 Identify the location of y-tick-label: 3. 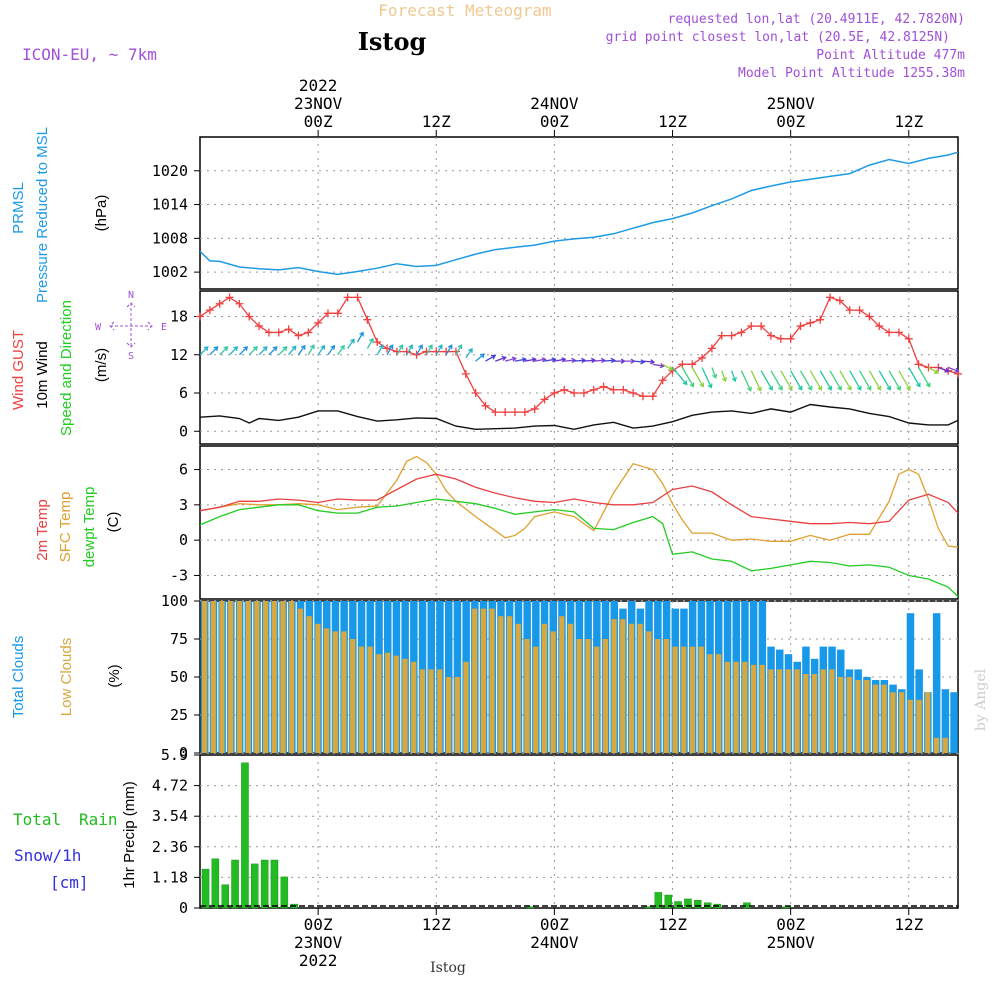
(183, 505).